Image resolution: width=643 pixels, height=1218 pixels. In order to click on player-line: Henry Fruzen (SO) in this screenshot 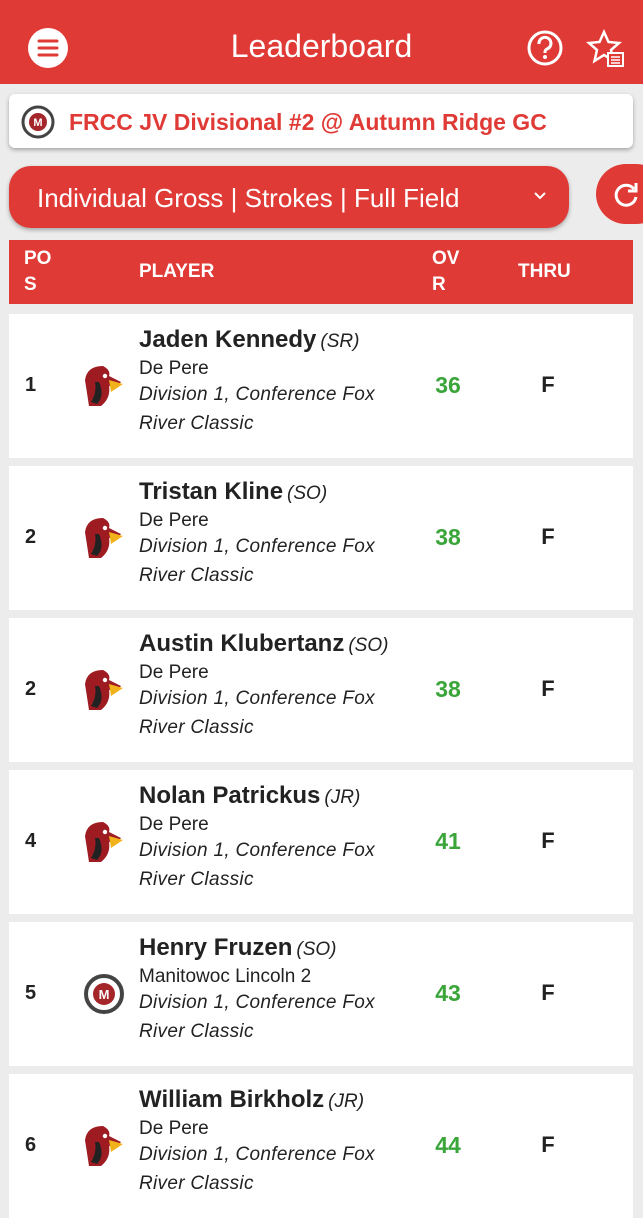, I will do `click(274, 948)`.